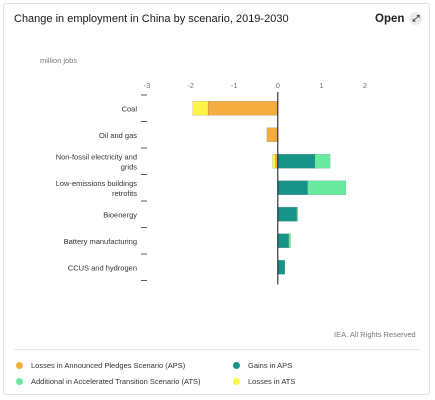 This screenshot has width=435, height=400. What do you see at coordinates (96, 156) in the screenshot?
I see `category-label: Non-fossil electricity and` at bounding box center [96, 156].